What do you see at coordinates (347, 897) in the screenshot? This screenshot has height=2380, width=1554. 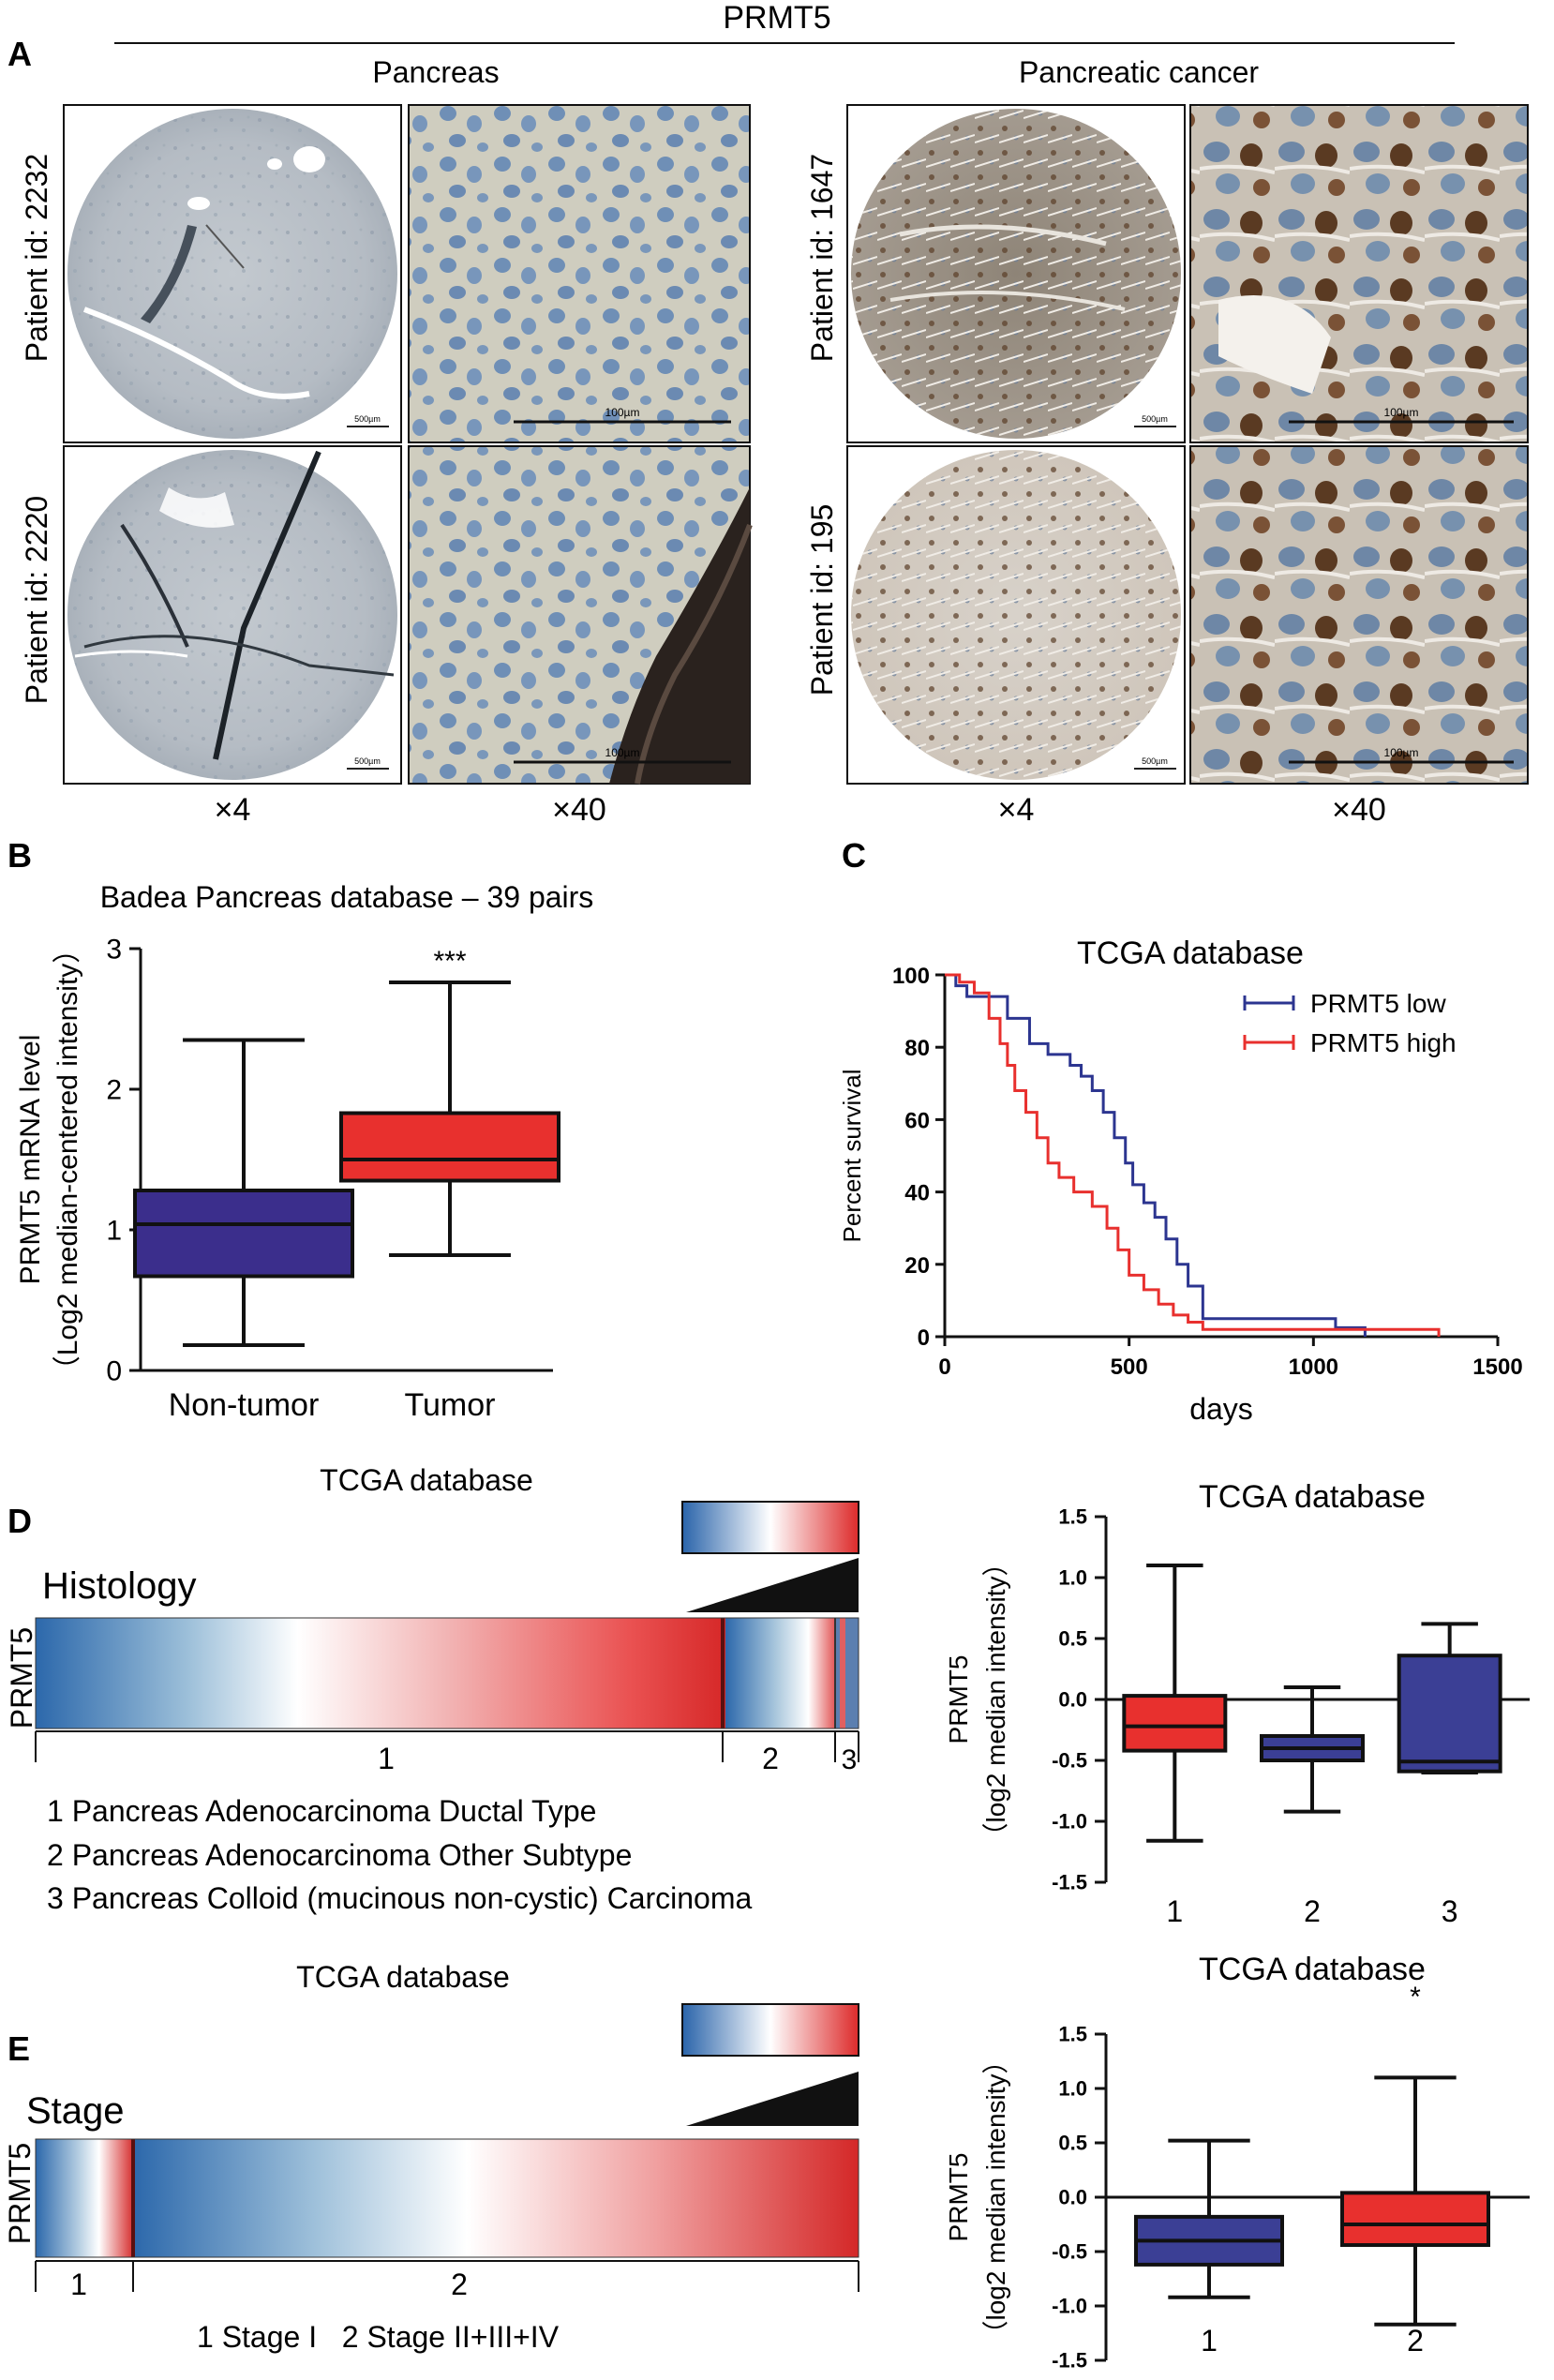 I see `chart-title: Badea Pancreas database – 39 pairs` at bounding box center [347, 897].